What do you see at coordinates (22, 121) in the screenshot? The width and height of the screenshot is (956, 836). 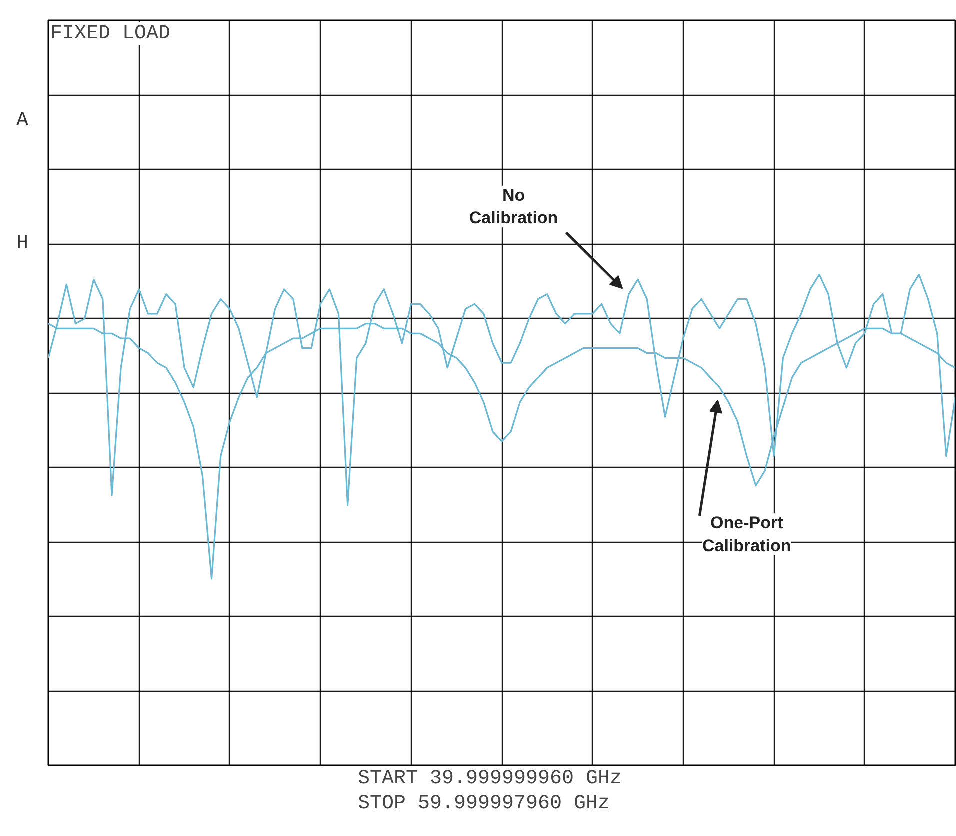 I see `text: A` at bounding box center [22, 121].